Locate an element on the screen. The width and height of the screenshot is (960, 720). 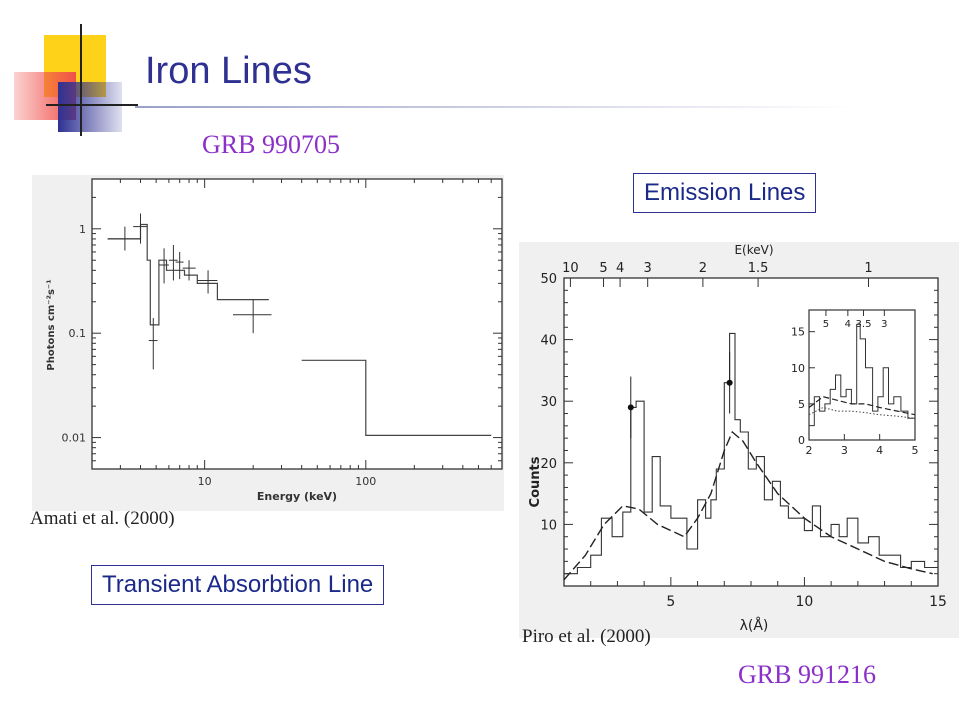
left-y-tick-label: 0.1 is located at coordinates (78, 333).